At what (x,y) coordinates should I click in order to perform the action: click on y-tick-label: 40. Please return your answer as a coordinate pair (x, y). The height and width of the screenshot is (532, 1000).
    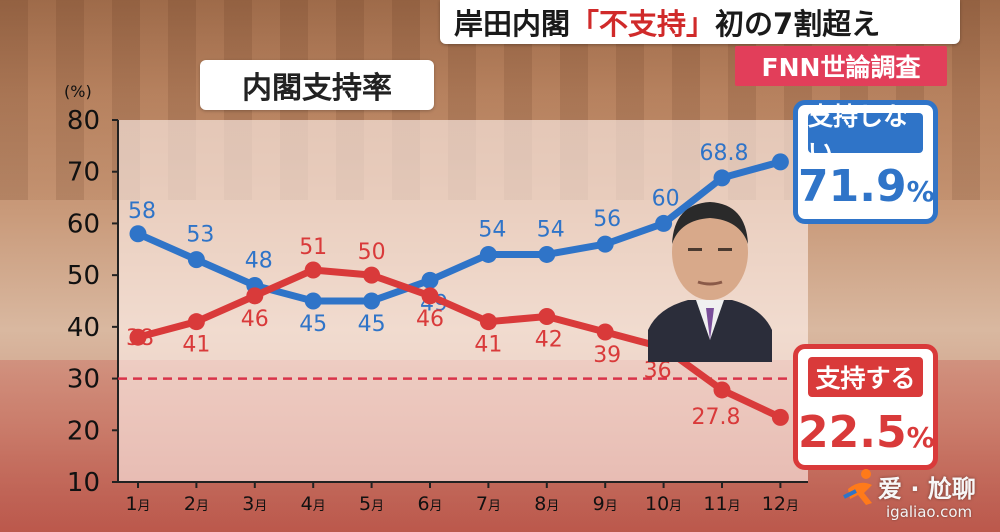
    Looking at the image, I should click on (83, 328).